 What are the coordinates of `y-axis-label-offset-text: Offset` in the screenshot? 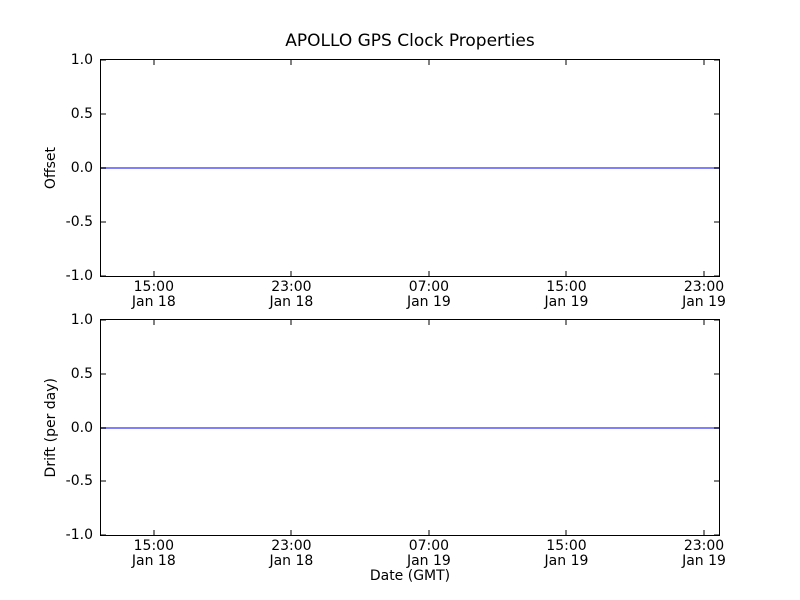 It's located at (51, 168).